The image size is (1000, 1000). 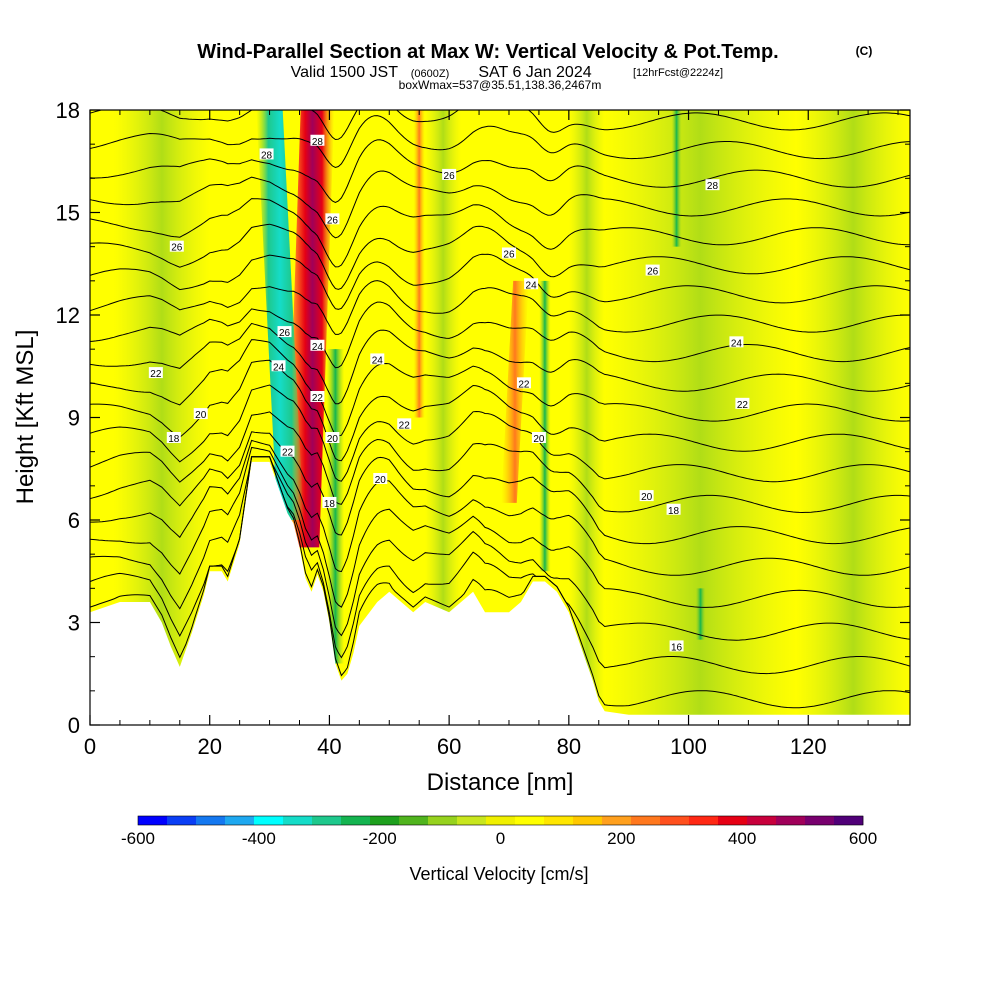 I want to click on svg-text: 16, so click(x=677, y=647).